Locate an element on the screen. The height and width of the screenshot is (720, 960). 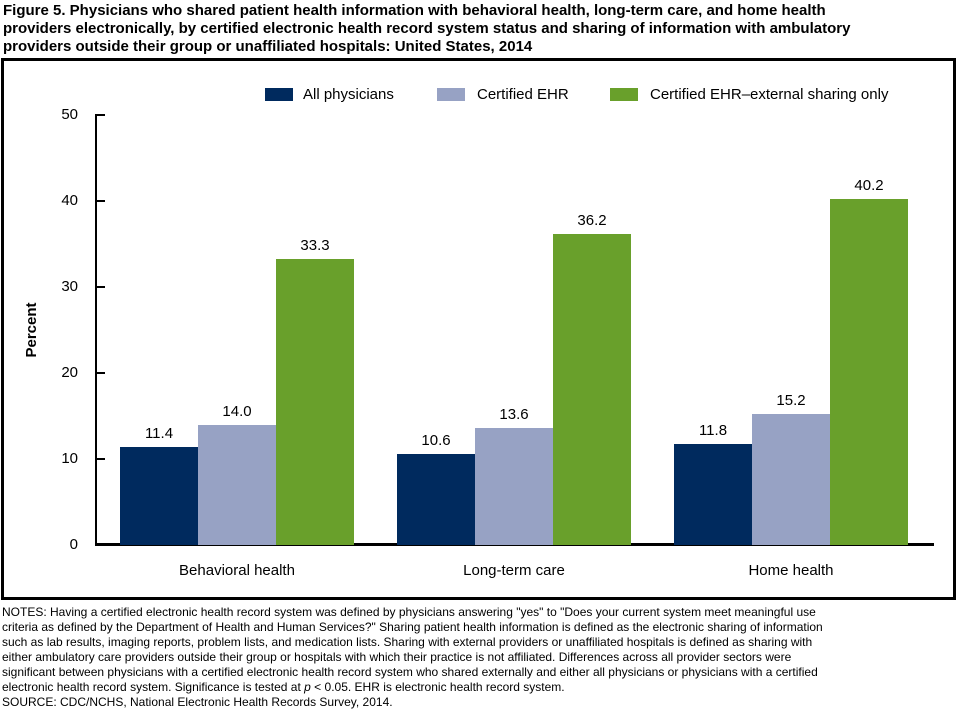
bar-value-label: 10.6 is located at coordinates (436, 440).